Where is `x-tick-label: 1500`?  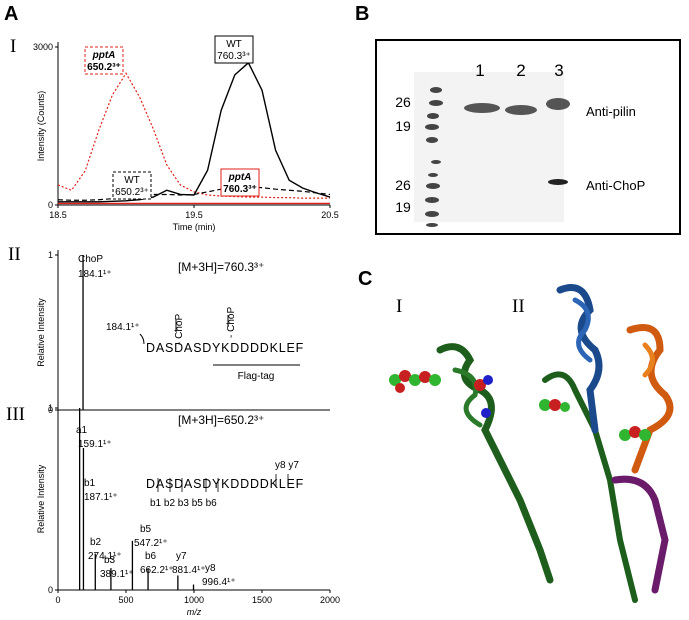 x-tick-label: 1500 is located at coordinates (262, 600).